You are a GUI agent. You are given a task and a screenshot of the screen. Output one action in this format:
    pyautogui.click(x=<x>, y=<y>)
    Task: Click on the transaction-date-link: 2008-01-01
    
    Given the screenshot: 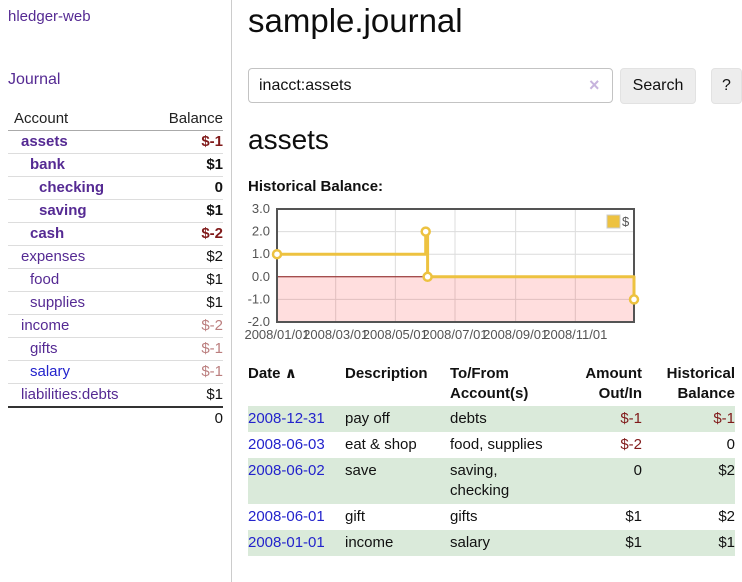 What is the action you would take?
    pyautogui.click(x=286, y=542)
    